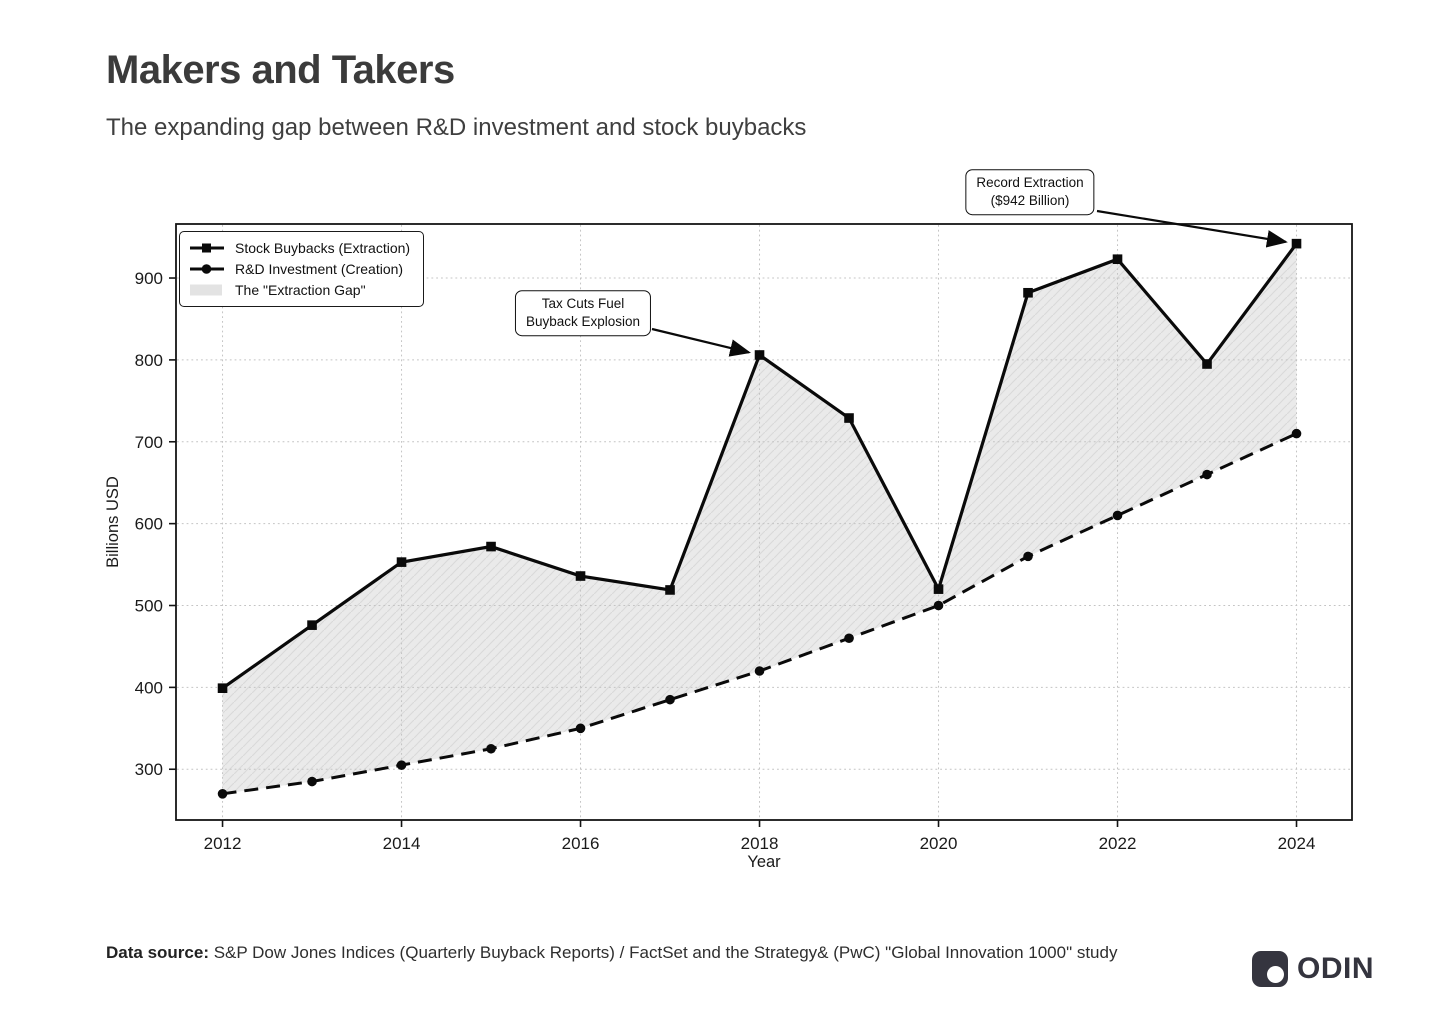 The image size is (1456, 1028). I want to click on y-tick-label: 700, so click(149, 442).